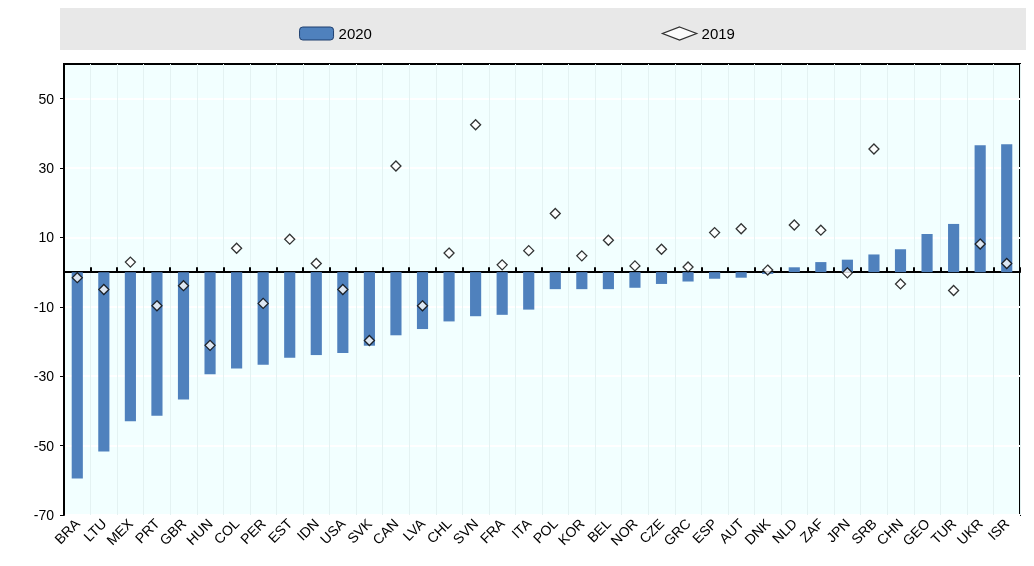 The width and height of the screenshot is (1034, 566). I want to click on y-tick-label: -50, so click(44, 445).